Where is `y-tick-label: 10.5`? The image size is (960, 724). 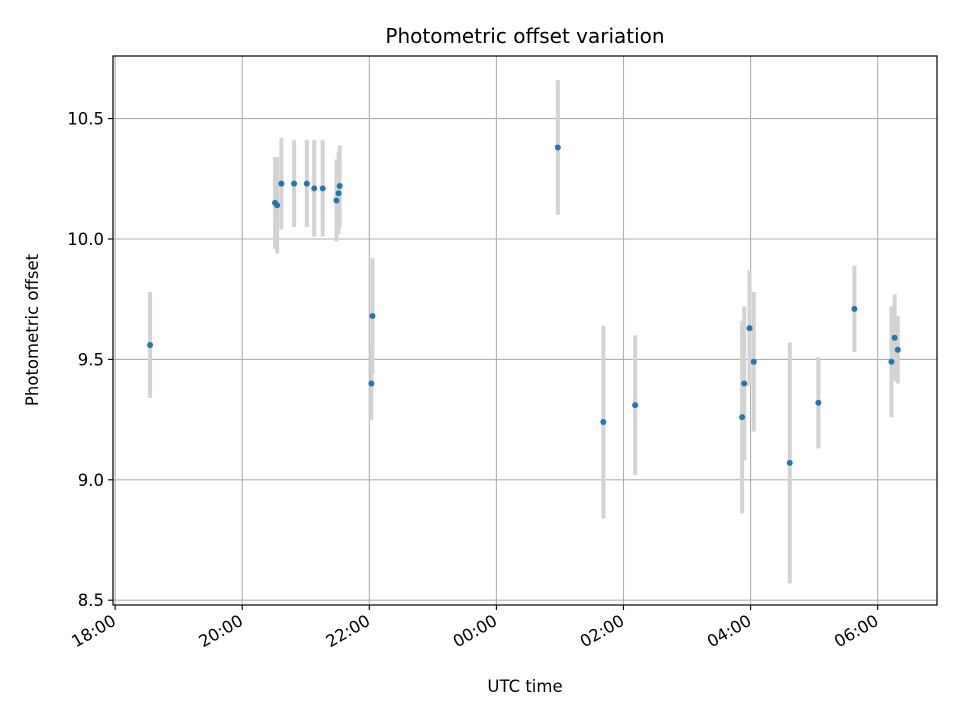
y-tick-label: 10.5 is located at coordinates (85, 119).